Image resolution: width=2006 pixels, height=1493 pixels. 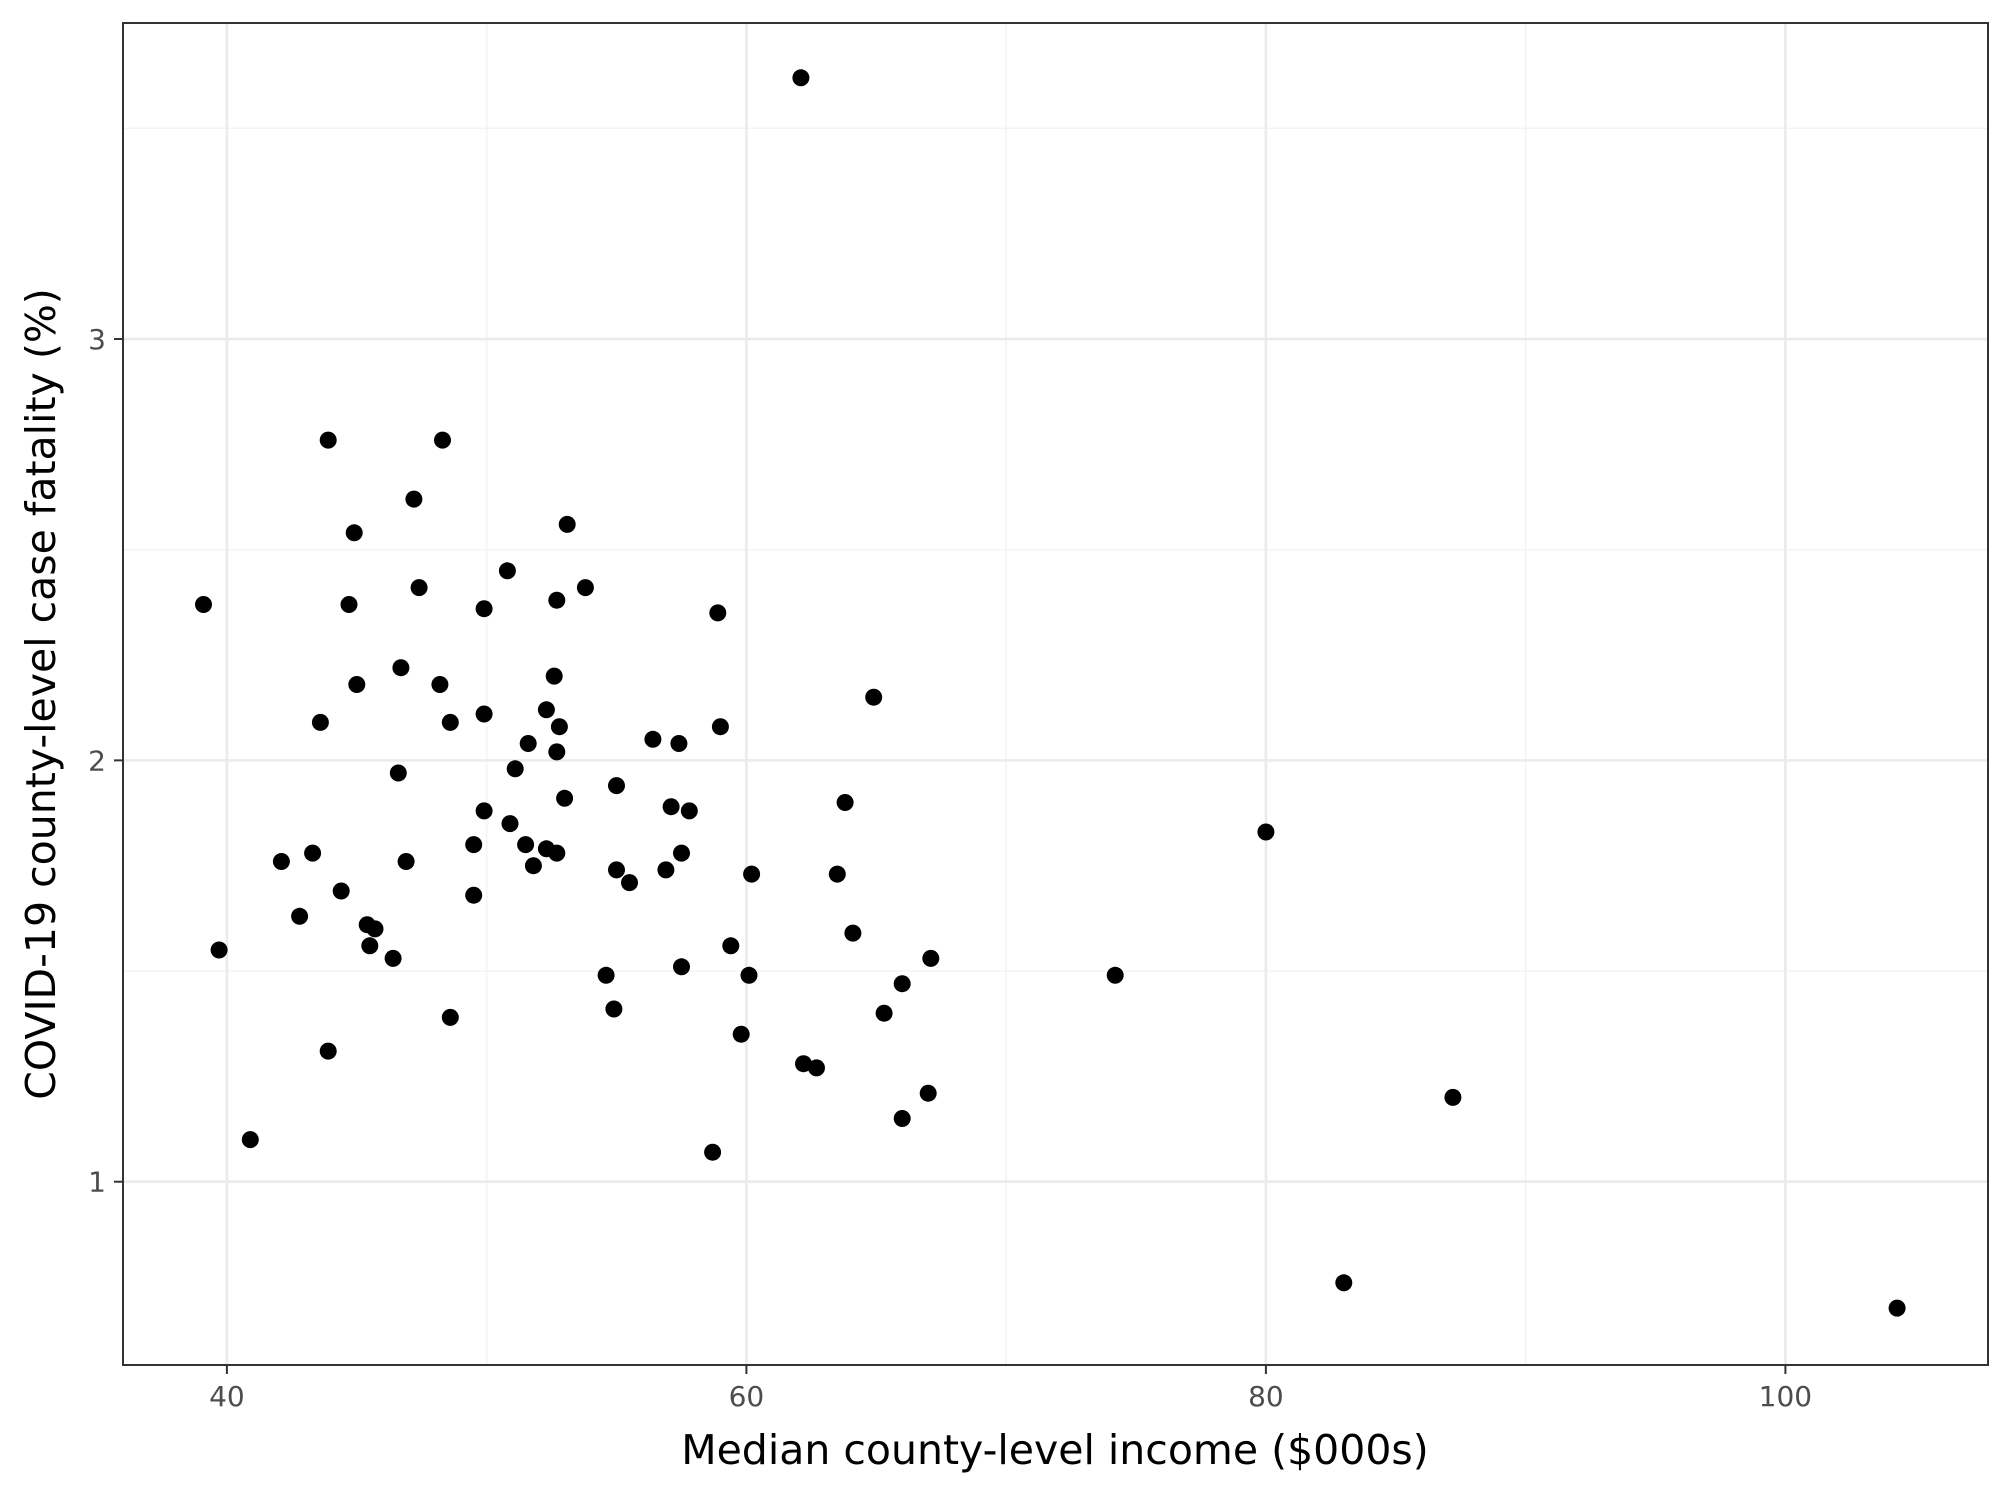 What do you see at coordinates (1010, 1389) in the screenshot?
I see `x-axis: 40 60 80 100` at bounding box center [1010, 1389].